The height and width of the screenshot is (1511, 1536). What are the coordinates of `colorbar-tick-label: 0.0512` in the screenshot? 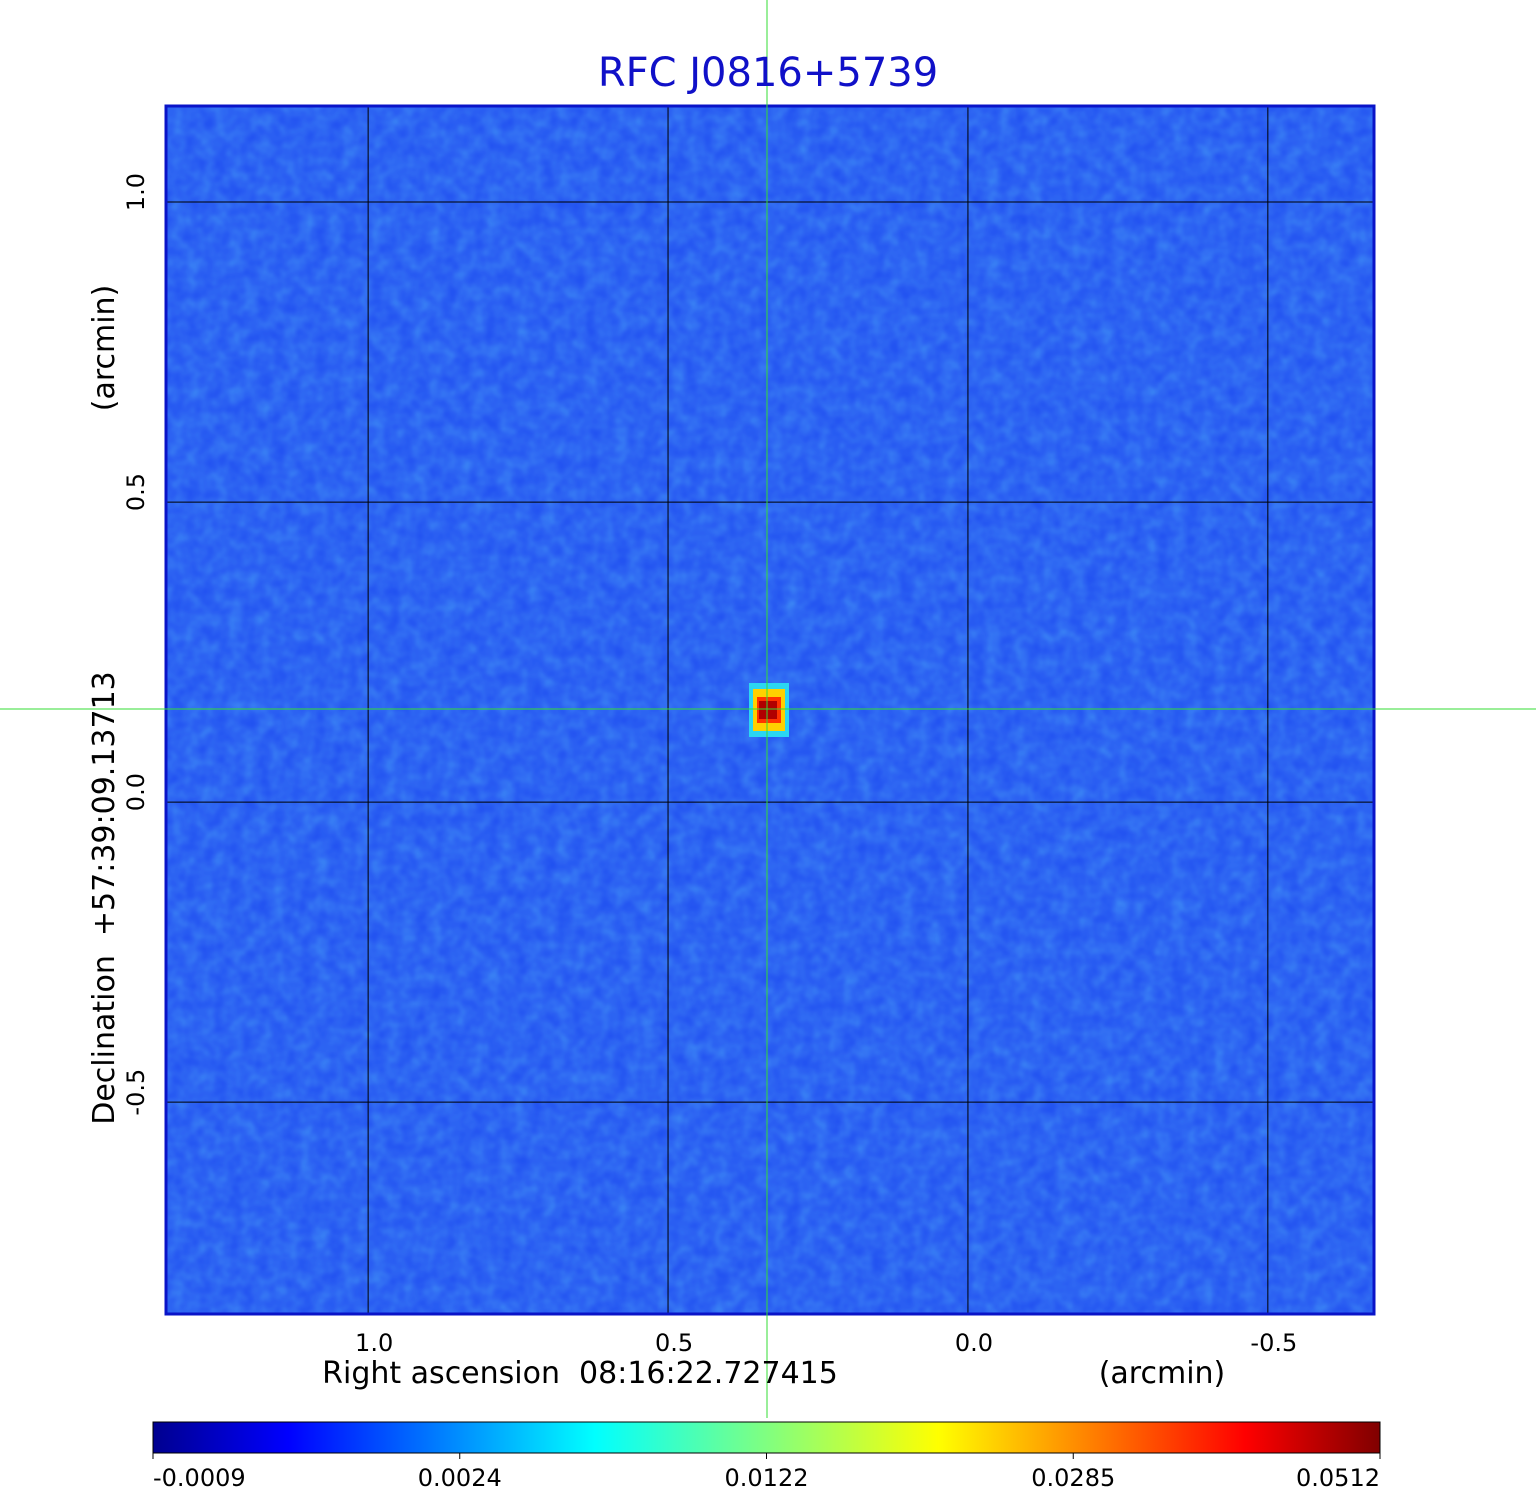 It's located at (1338, 1478).